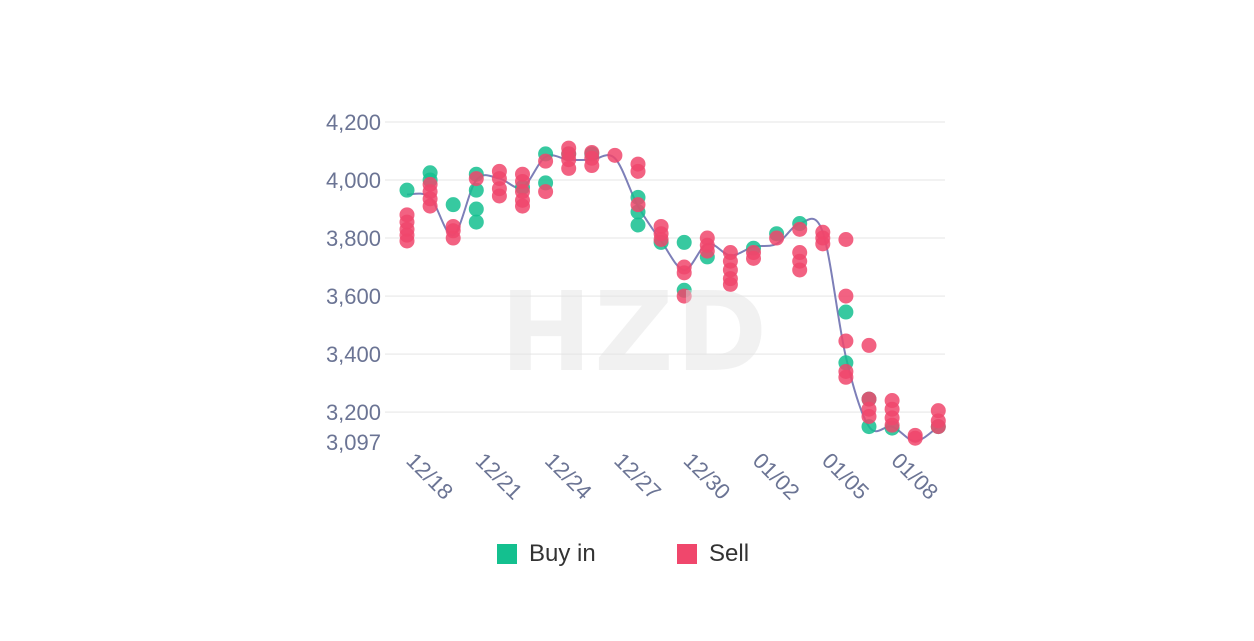 The width and height of the screenshot is (1254, 641). Describe the element at coordinates (562, 553) in the screenshot. I see `legend-label-buy-in: Buy in` at that location.